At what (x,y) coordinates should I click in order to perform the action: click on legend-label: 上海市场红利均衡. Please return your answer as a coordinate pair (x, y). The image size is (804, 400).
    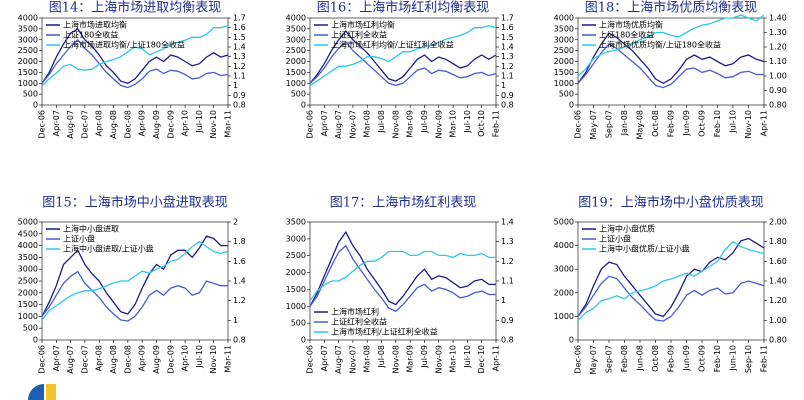
    Looking at the image, I should click on (363, 25).